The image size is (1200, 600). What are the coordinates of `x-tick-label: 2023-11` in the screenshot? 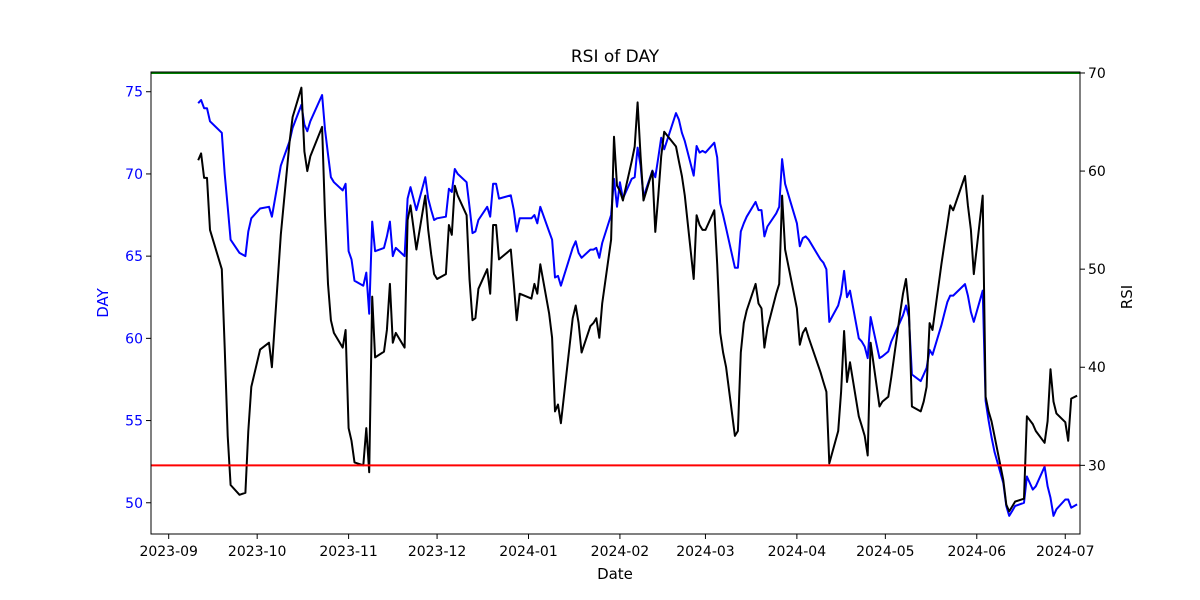 It's located at (348, 552).